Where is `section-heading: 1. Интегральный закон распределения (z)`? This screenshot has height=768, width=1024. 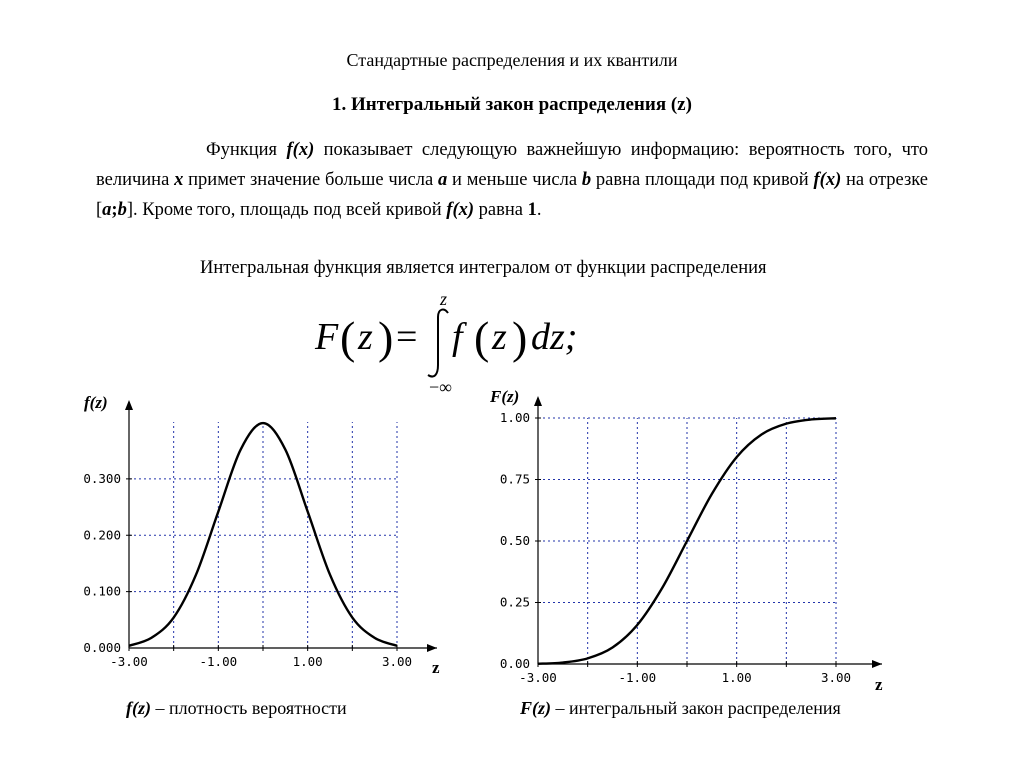 section-heading: 1. Интегральный закон распределения (z) is located at coordinates (512, 104).